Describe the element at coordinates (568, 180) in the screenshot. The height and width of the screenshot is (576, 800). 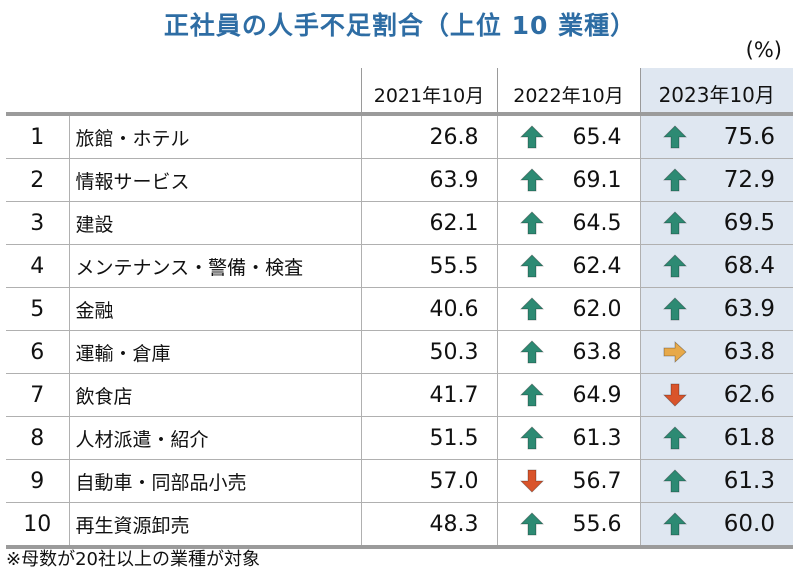
I see `value-cell-2022年10月: 69.1` at that location.